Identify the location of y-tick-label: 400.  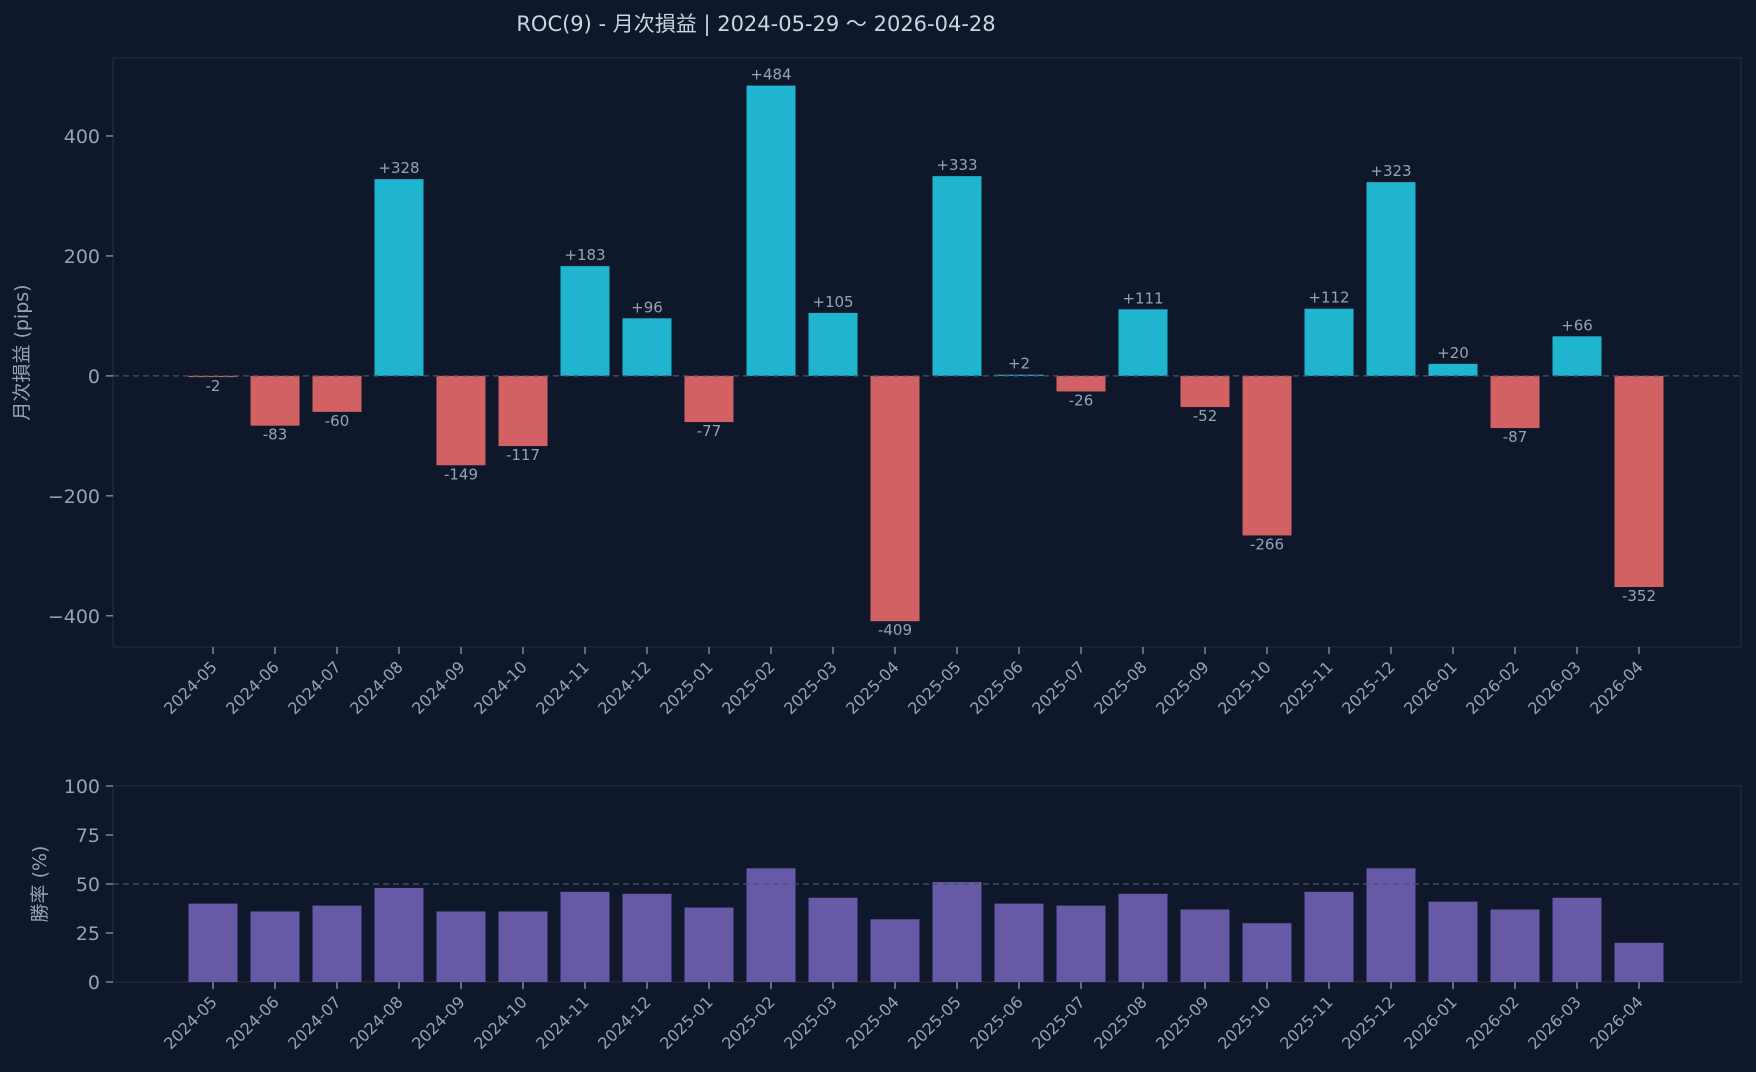
(82, 137).